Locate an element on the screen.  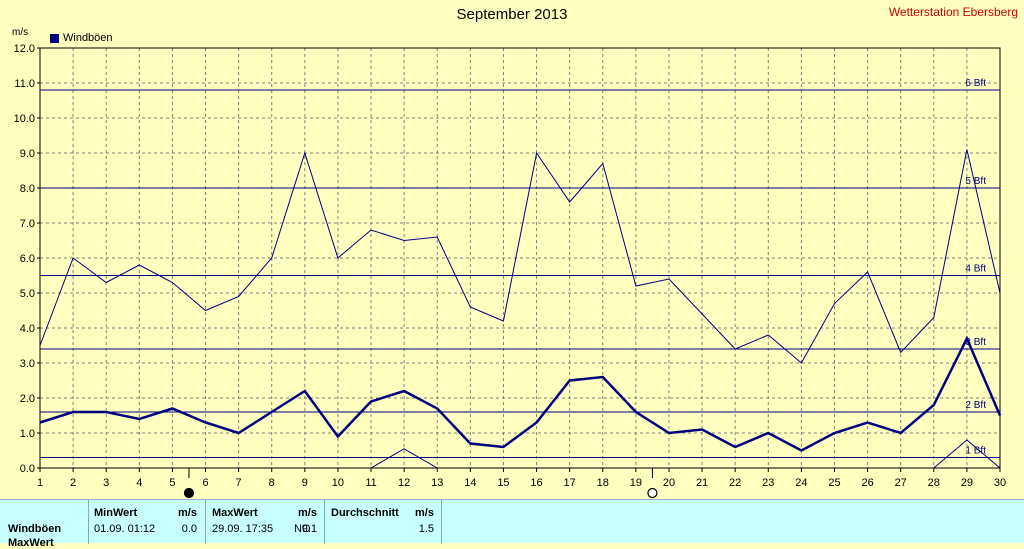
x-tick-label: 2 is located at coordinates (73, 483).